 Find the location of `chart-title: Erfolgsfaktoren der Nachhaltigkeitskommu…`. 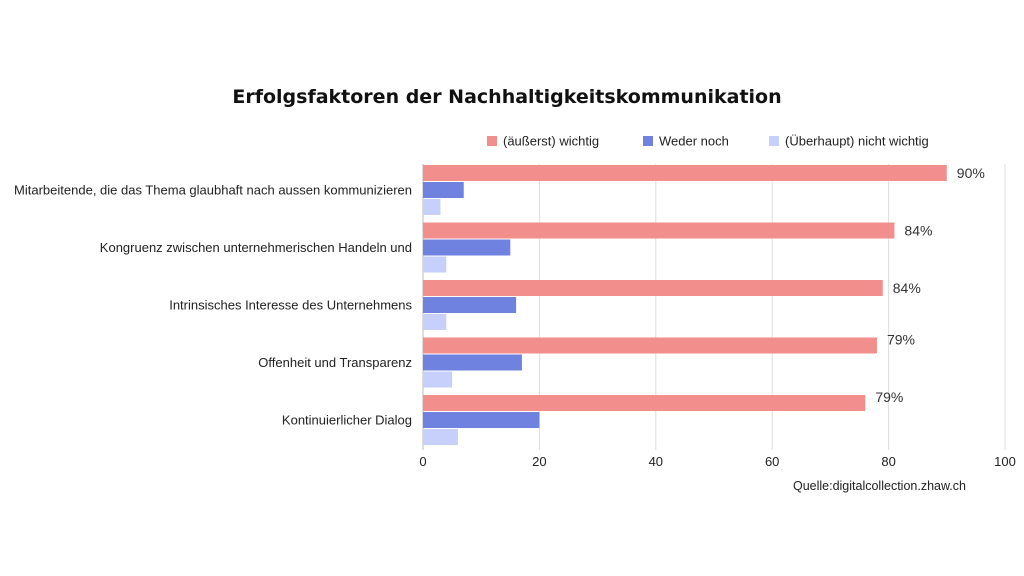

chart-title: Erfolgsfaktoren der Nachhaltigkeitskommu… is located at coordinates (506, 97).